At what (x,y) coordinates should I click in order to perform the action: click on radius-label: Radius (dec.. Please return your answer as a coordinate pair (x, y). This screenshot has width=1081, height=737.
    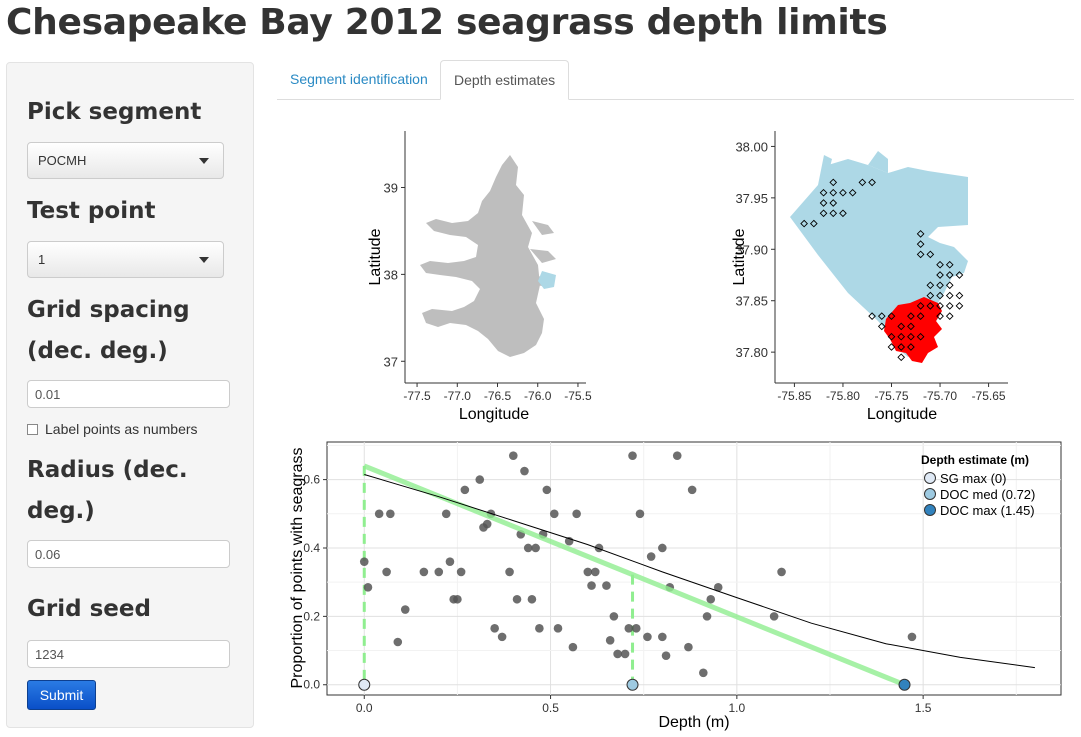
    Looking at the image, I should click on (107, 470).